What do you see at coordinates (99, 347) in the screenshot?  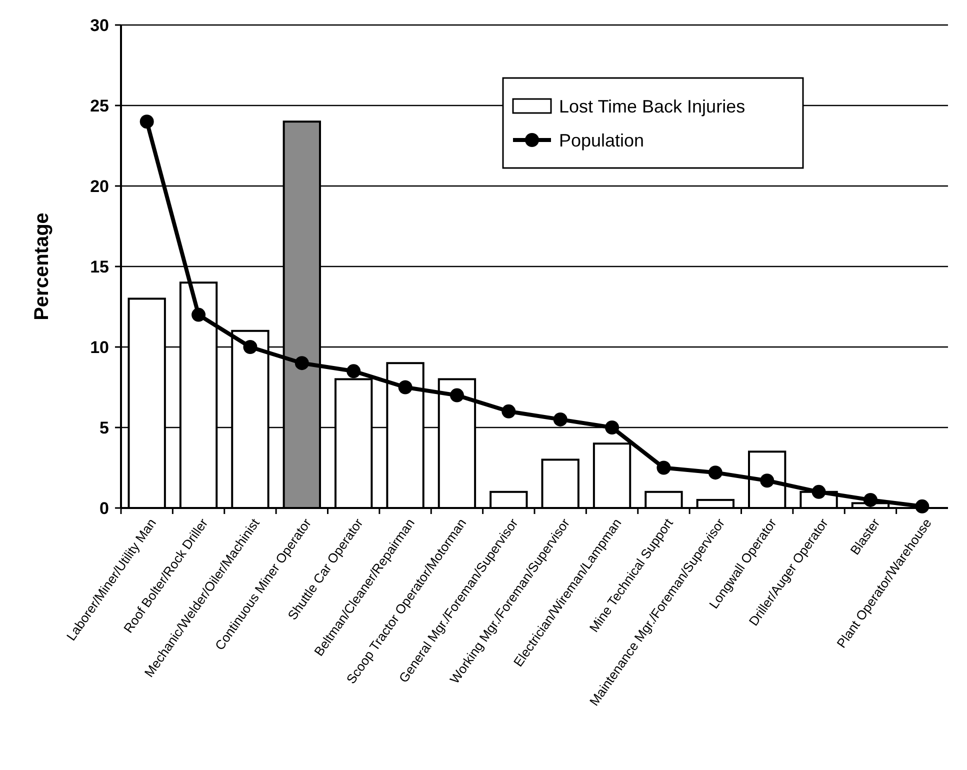 I see `y-tick-label: 10` at bounding box center [99, 347].